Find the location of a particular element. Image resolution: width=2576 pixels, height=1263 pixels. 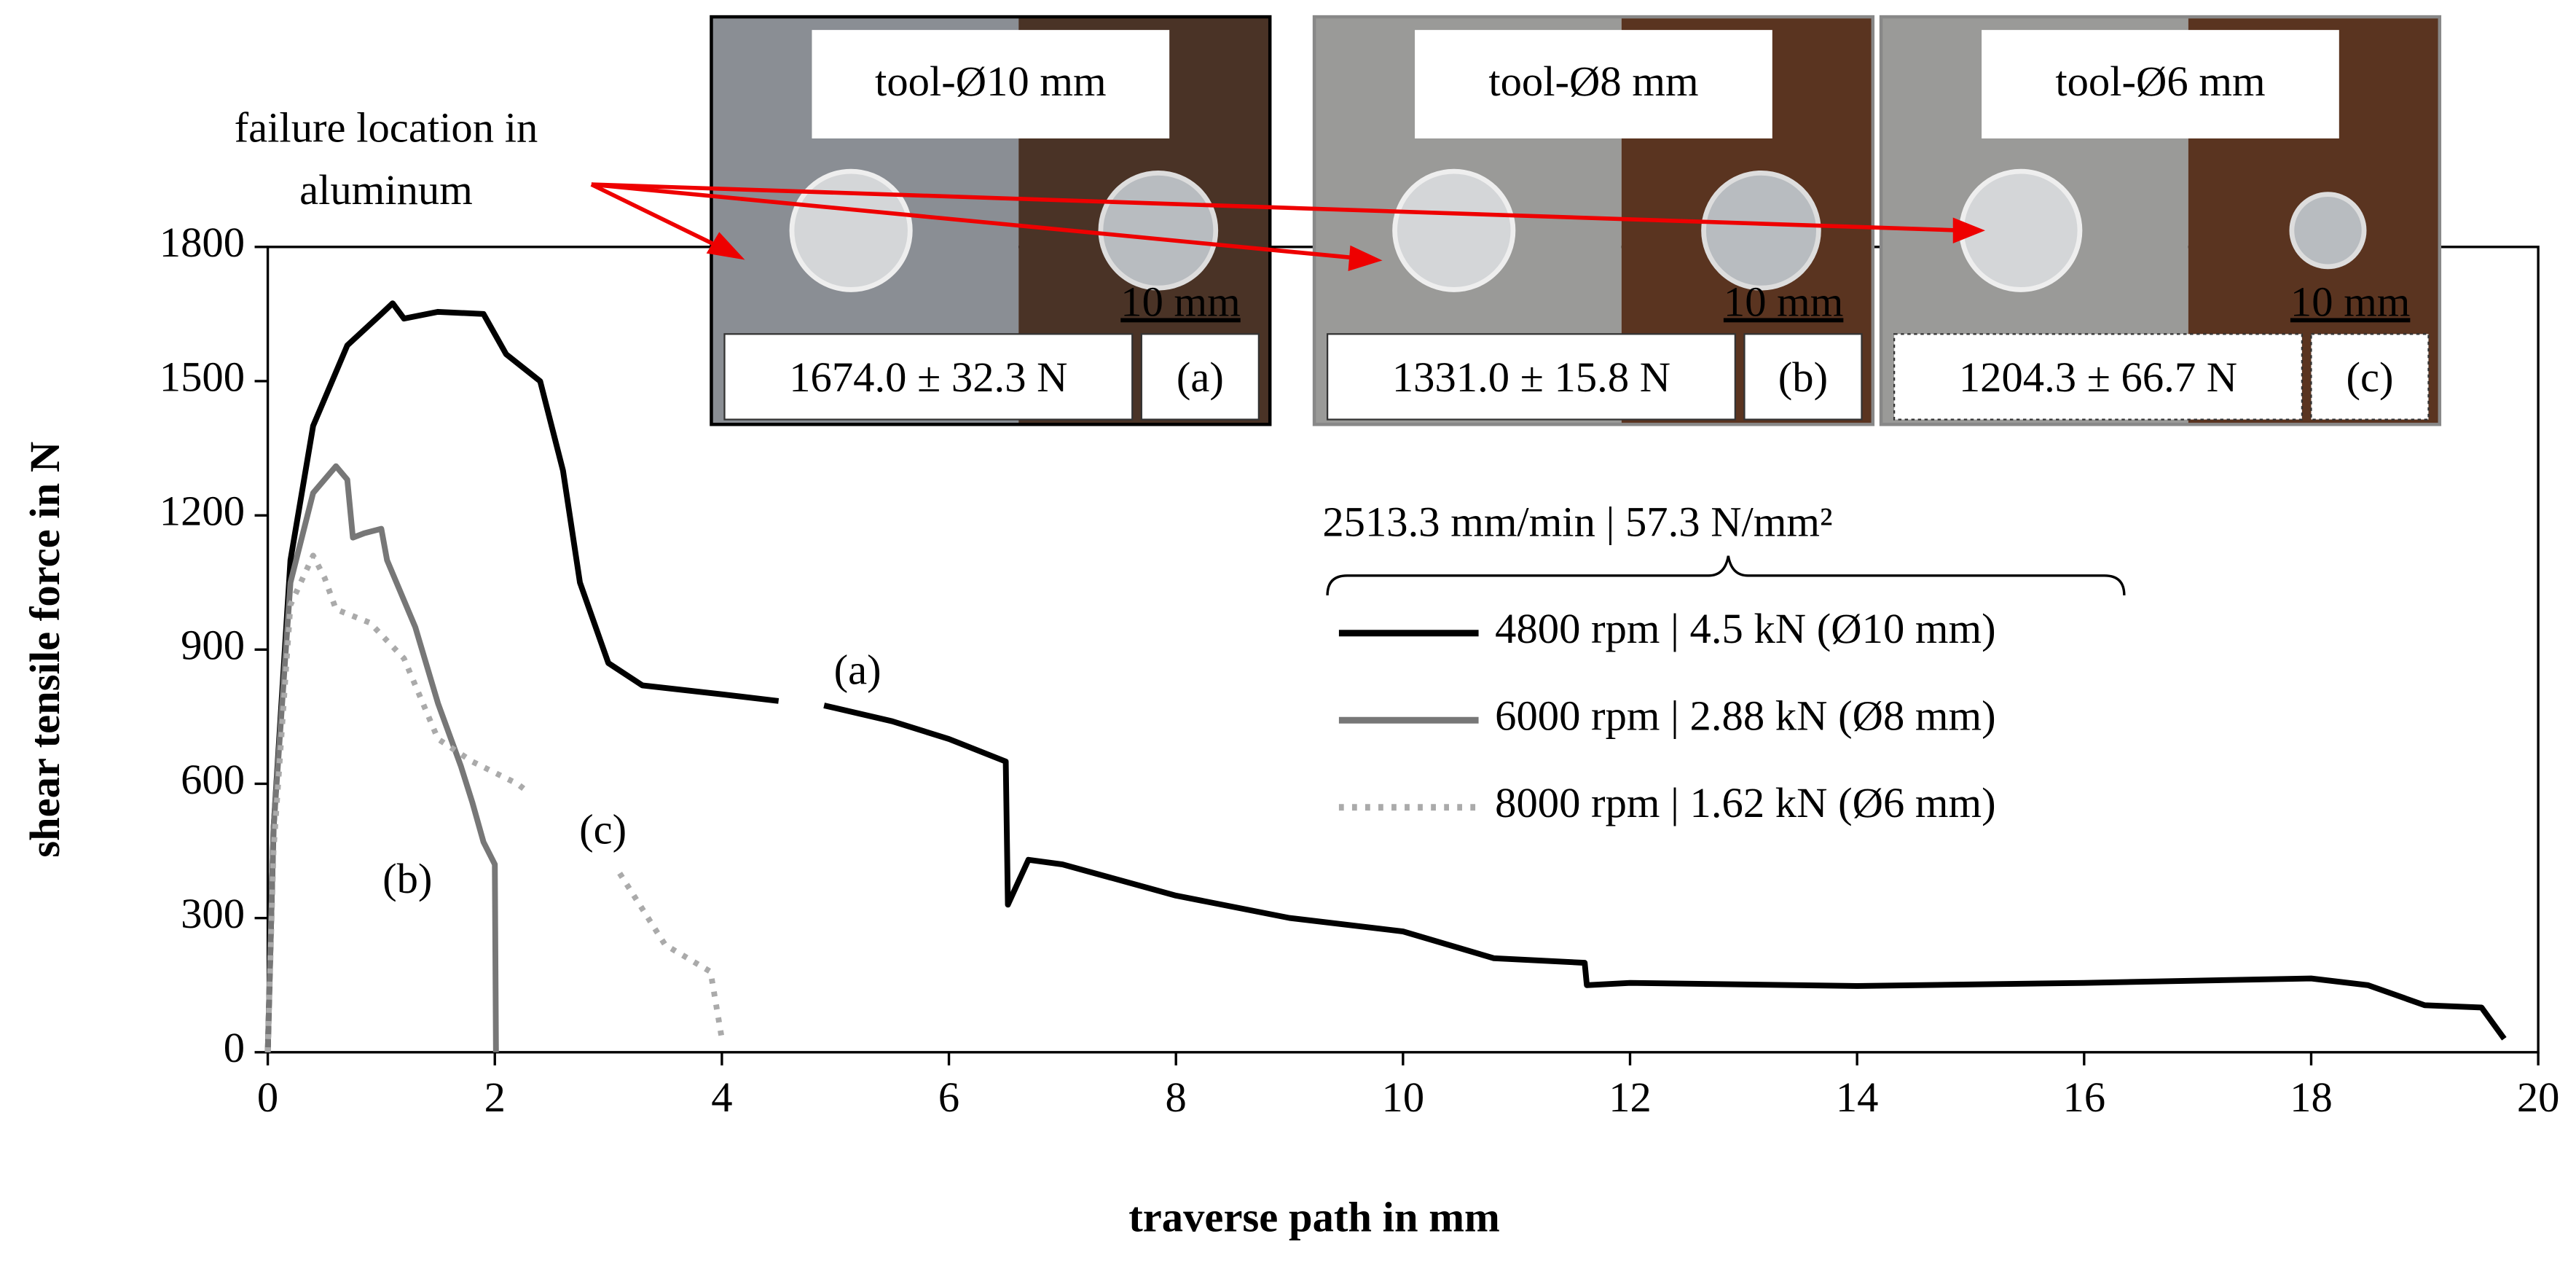

x-tick-label: 14 is located at coordinates (1857, 1097).